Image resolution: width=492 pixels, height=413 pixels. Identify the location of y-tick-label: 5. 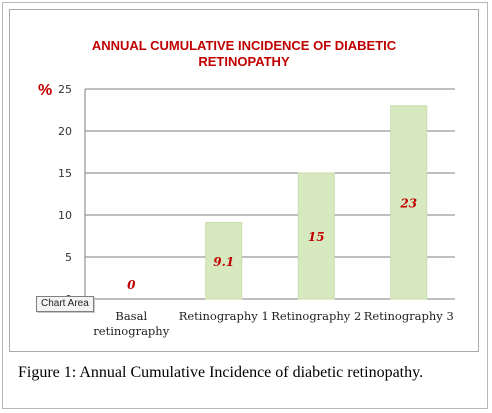
(68, 257).